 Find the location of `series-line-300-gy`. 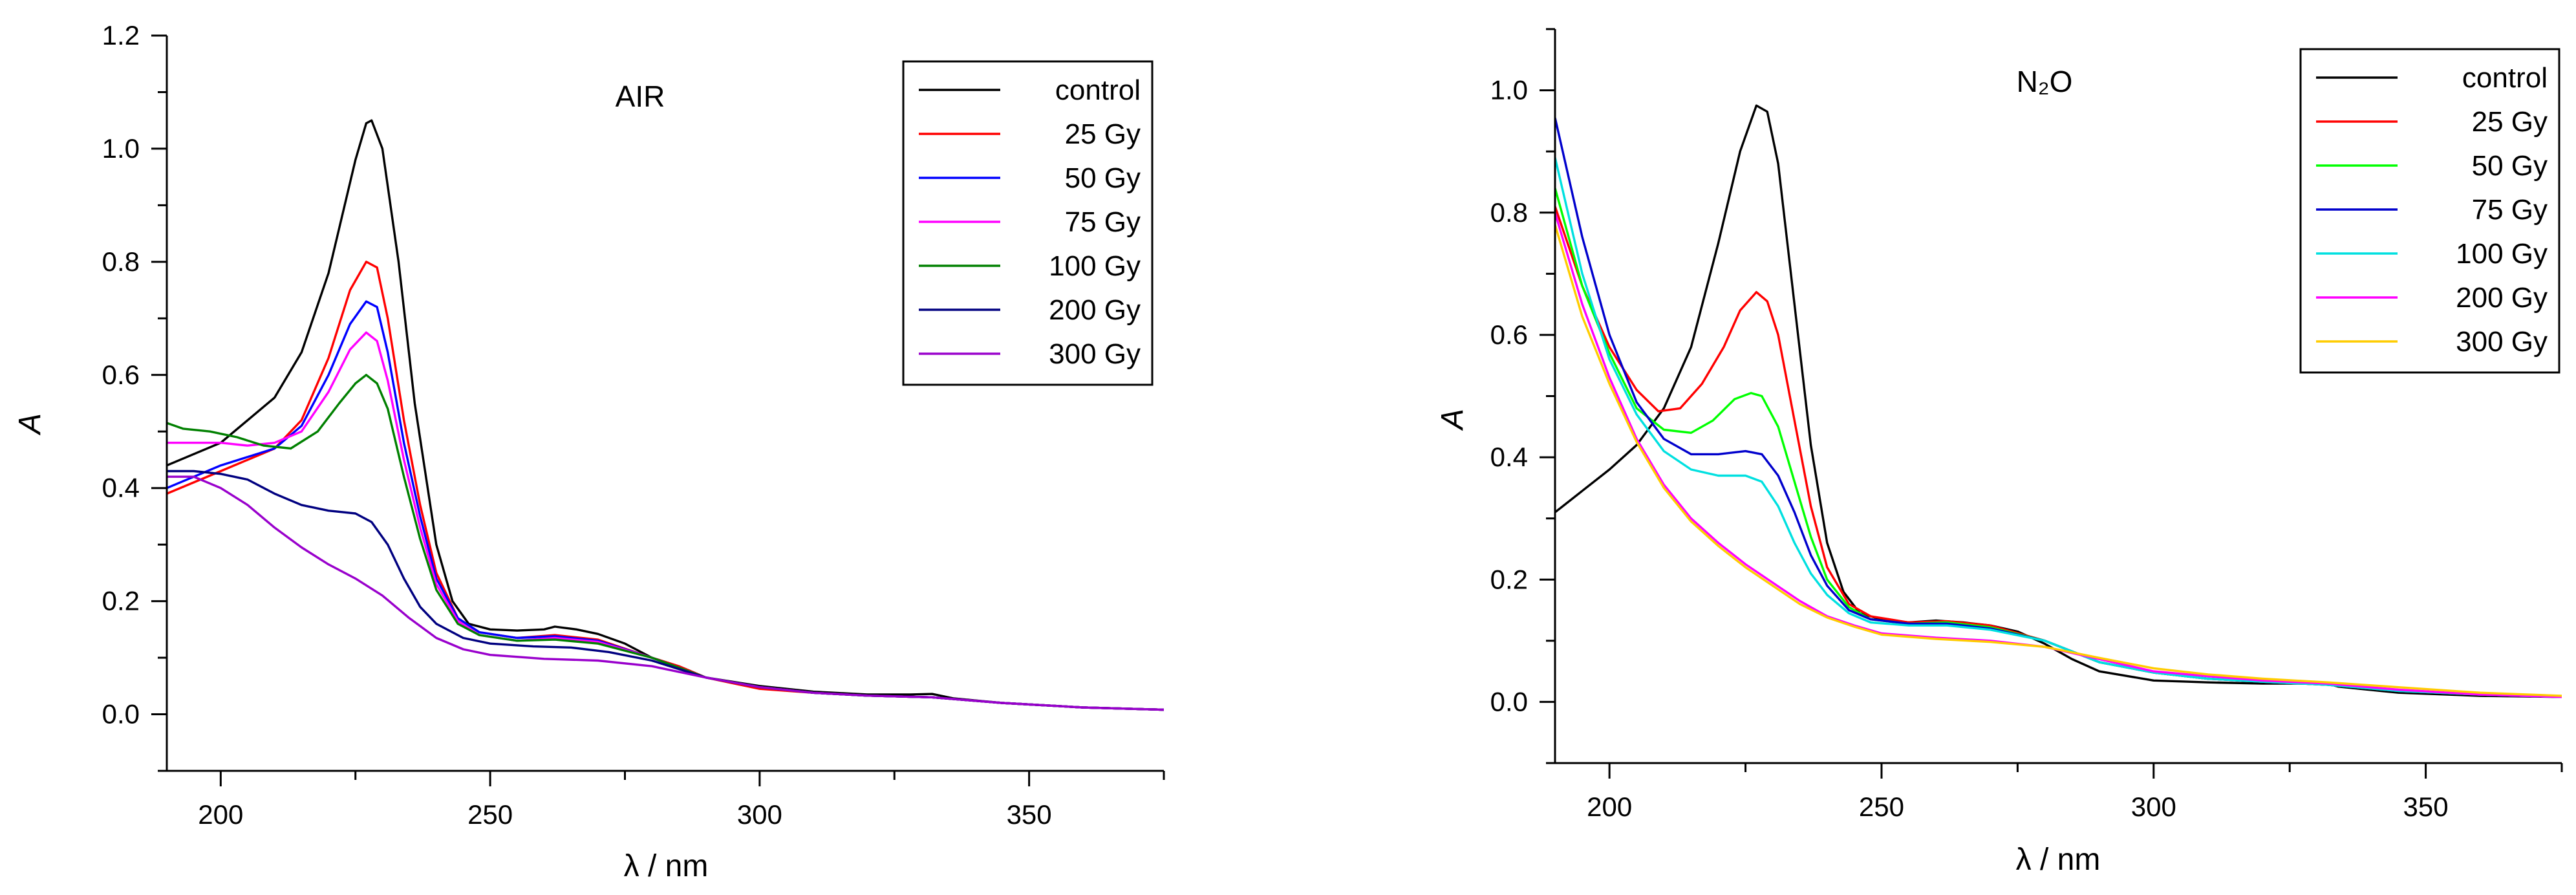

series-line-300-gy is located at coordinates (666, 593).